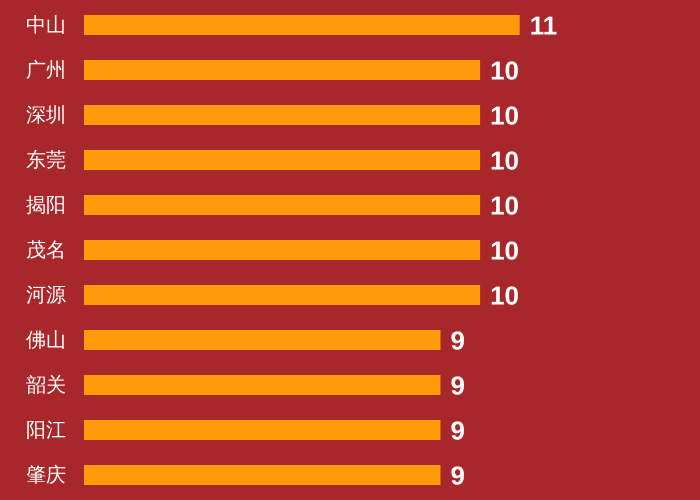 This screenshot has height=500, width=700. What do you see at coordinates (46, 114) in the screenshot?
I see `y-tick-label: 深圳` at bounding box center [46, 114].